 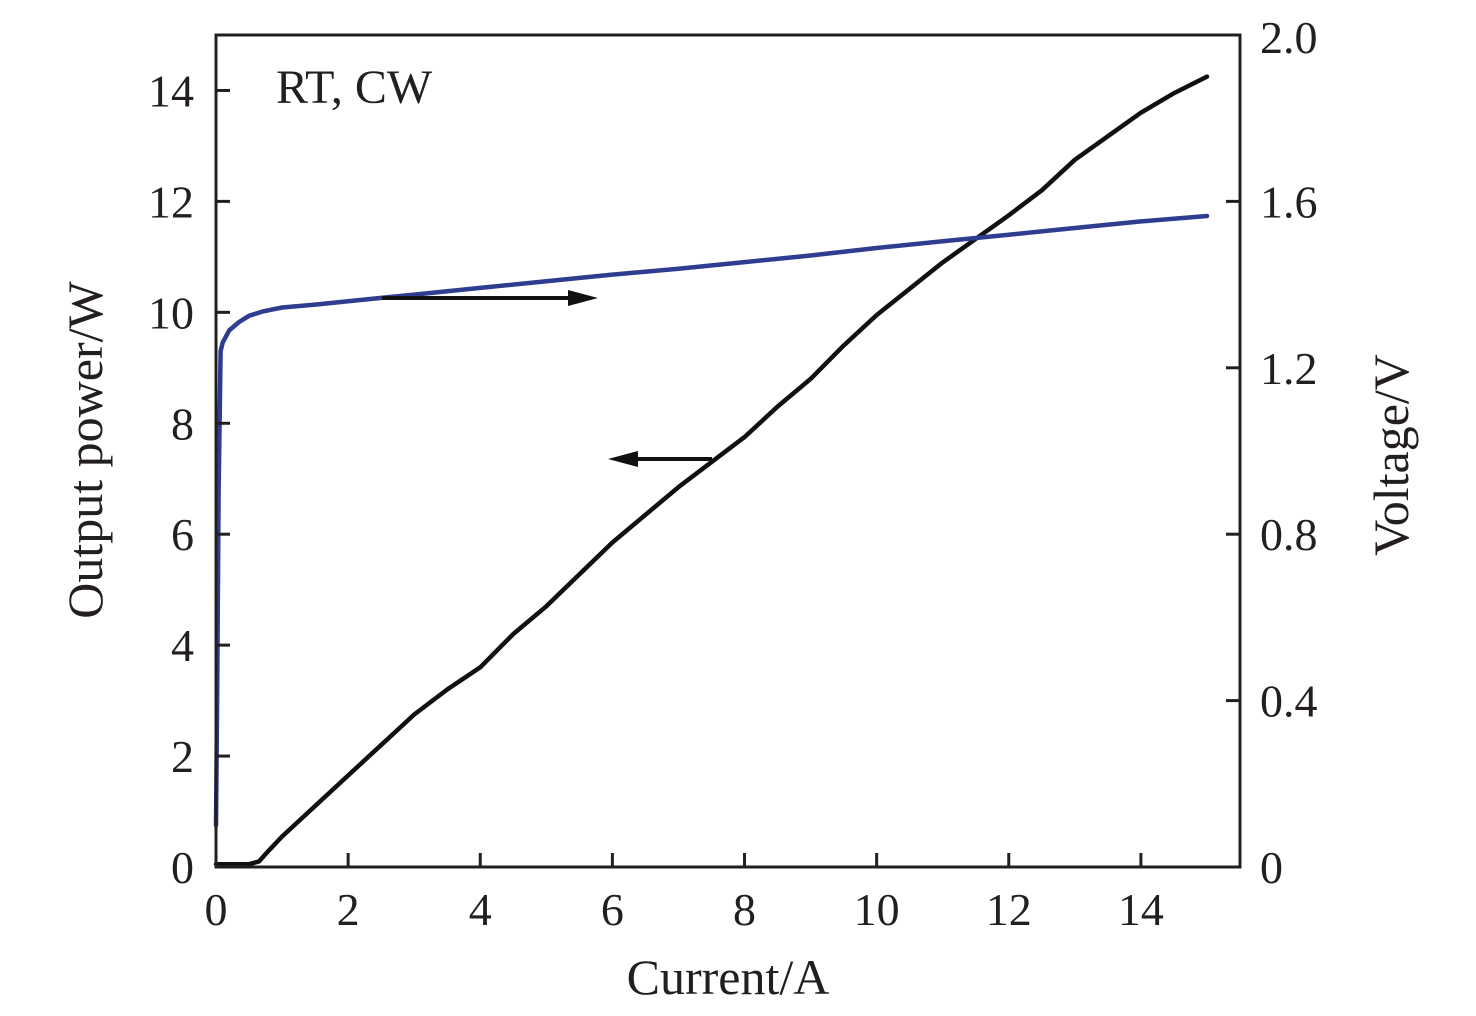 I want to click on x-axis-label: Current/A, so click(x=728, y=977).